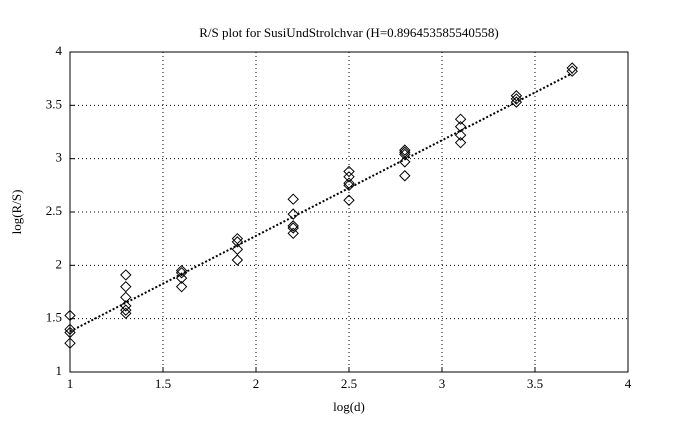 The height and width of the screenshot is (430, 678). I want to click on x-tick-label: 2.5, so click(349, 383).